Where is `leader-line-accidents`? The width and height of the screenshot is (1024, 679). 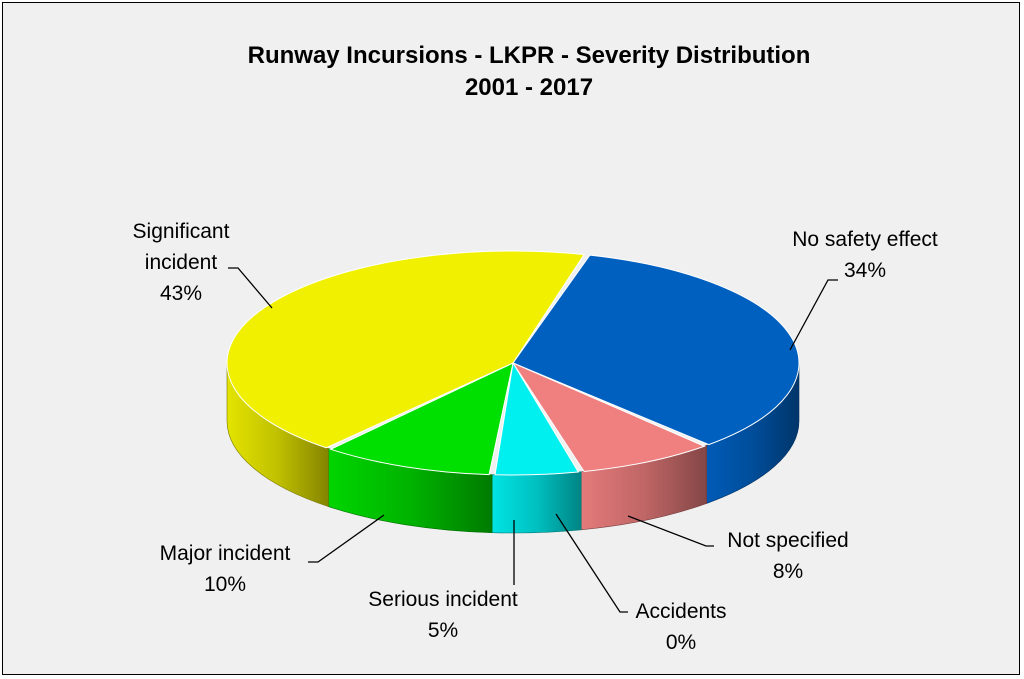 leader-line-accidents is located at coordinates (591, 563).